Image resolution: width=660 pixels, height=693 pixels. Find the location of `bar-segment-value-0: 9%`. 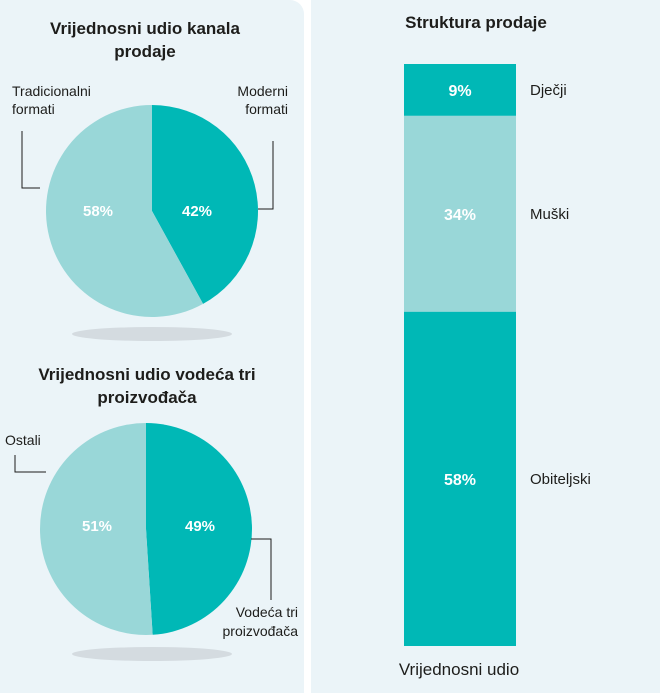

bar-segment-value-0: 9% is located at coordinates (459, 91).